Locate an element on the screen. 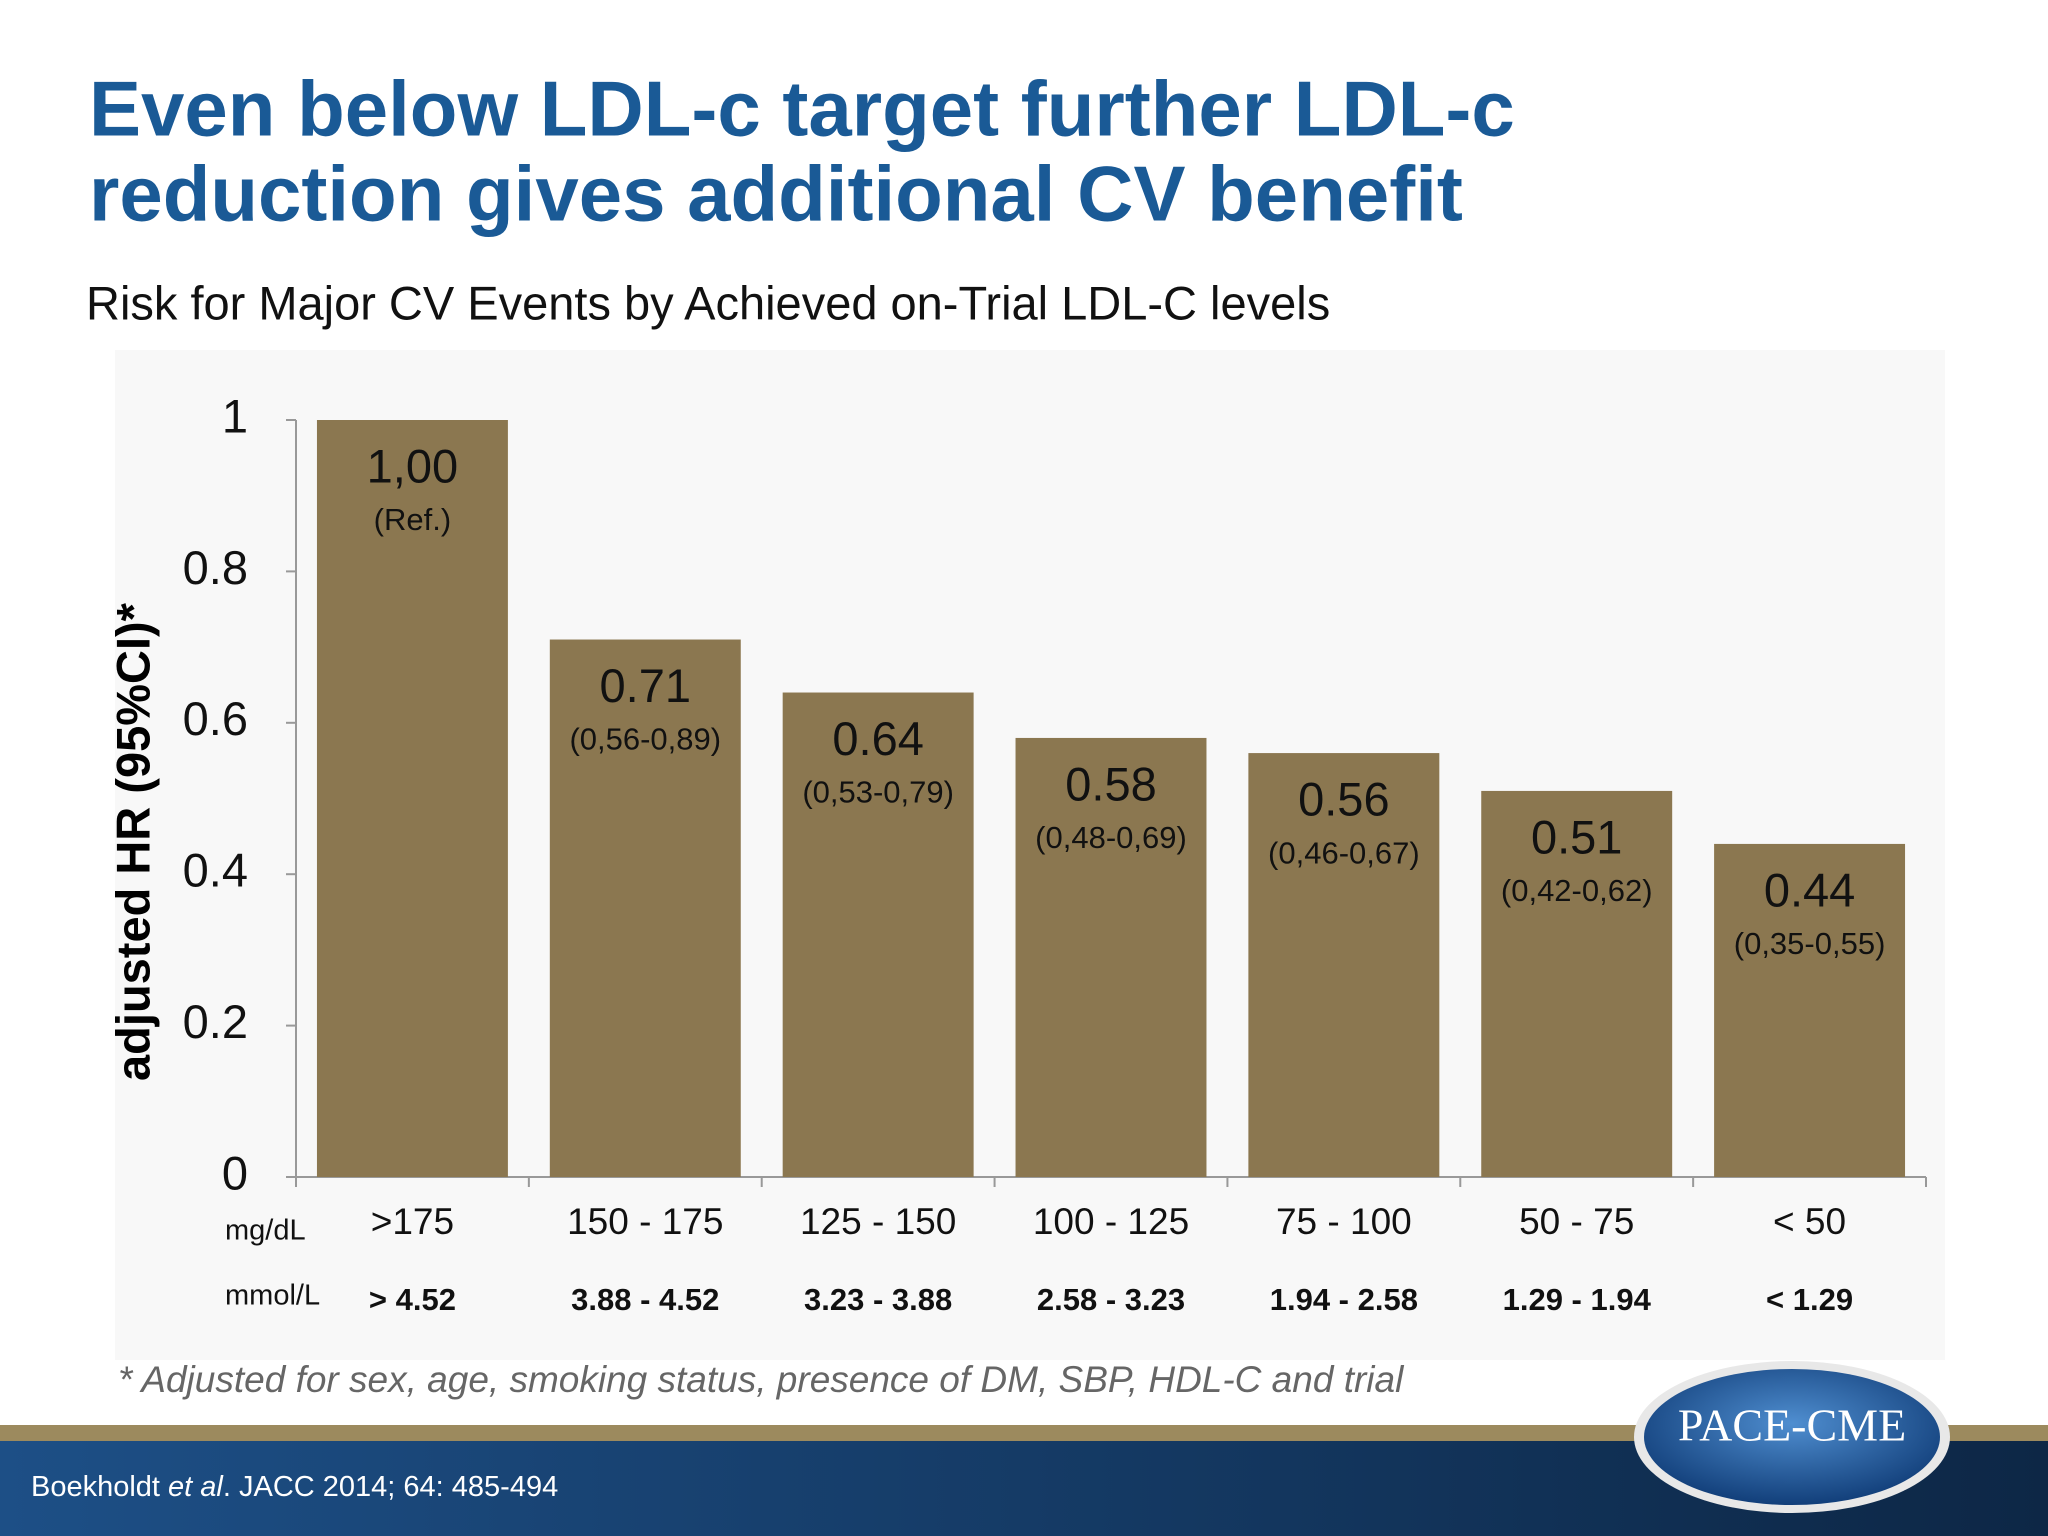 The image size is (2048, 1536). category-unit: mmol/L is located at coordinates (272, 1296).